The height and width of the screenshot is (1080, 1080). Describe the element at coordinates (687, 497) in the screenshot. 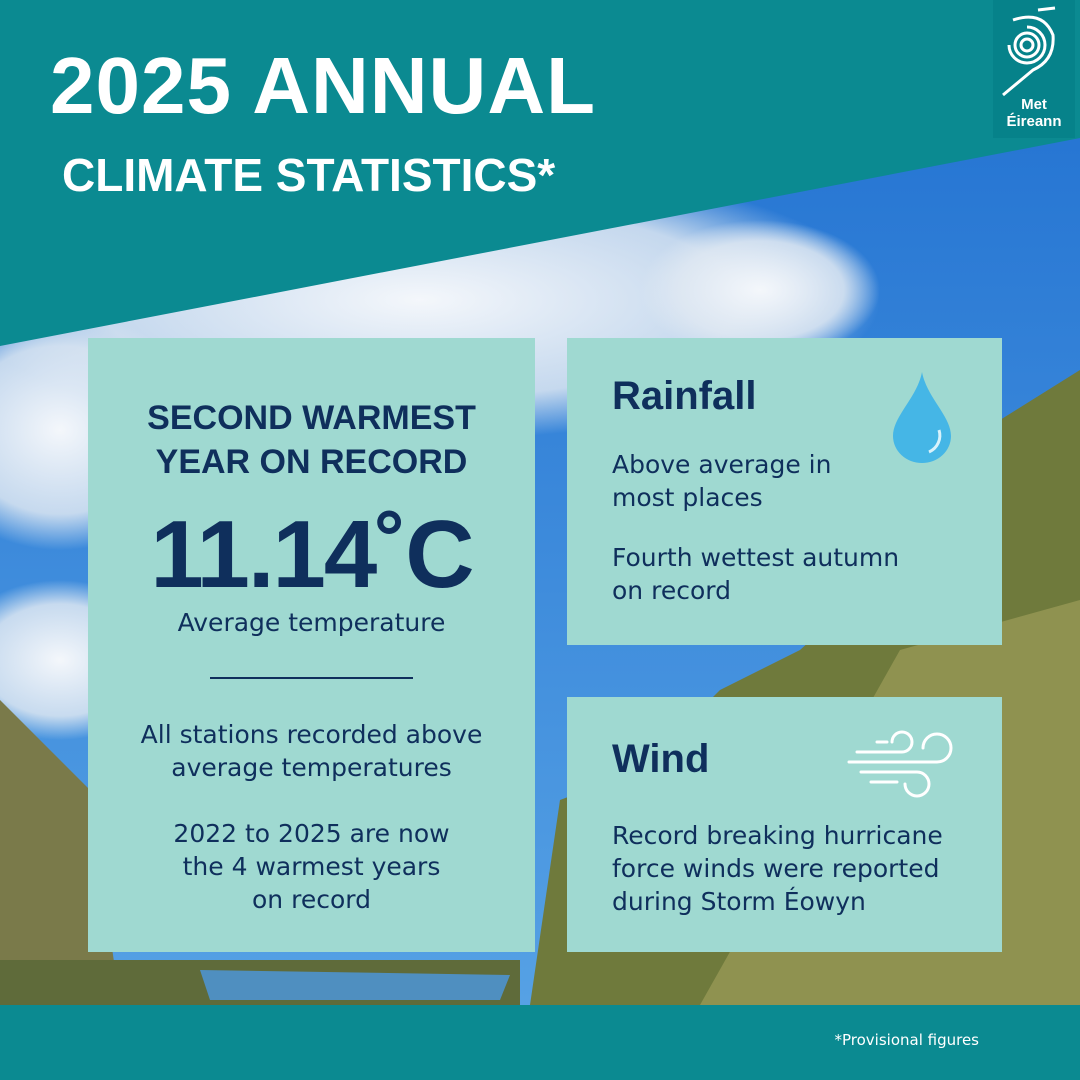

I see `item-line: most places` at that location.